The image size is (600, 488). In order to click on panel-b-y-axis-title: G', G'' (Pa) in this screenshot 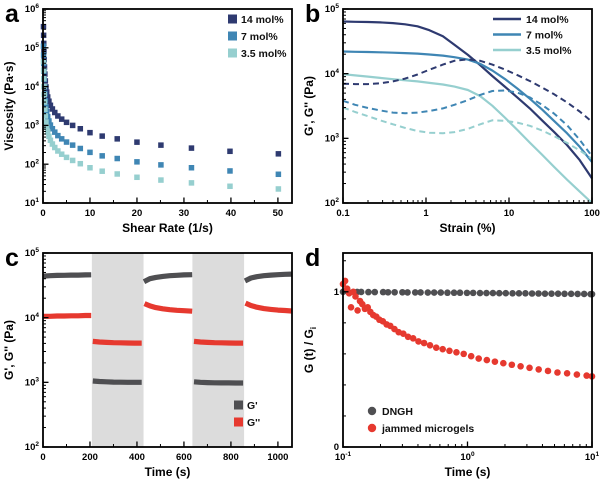, I will do `click(309, 106)`.